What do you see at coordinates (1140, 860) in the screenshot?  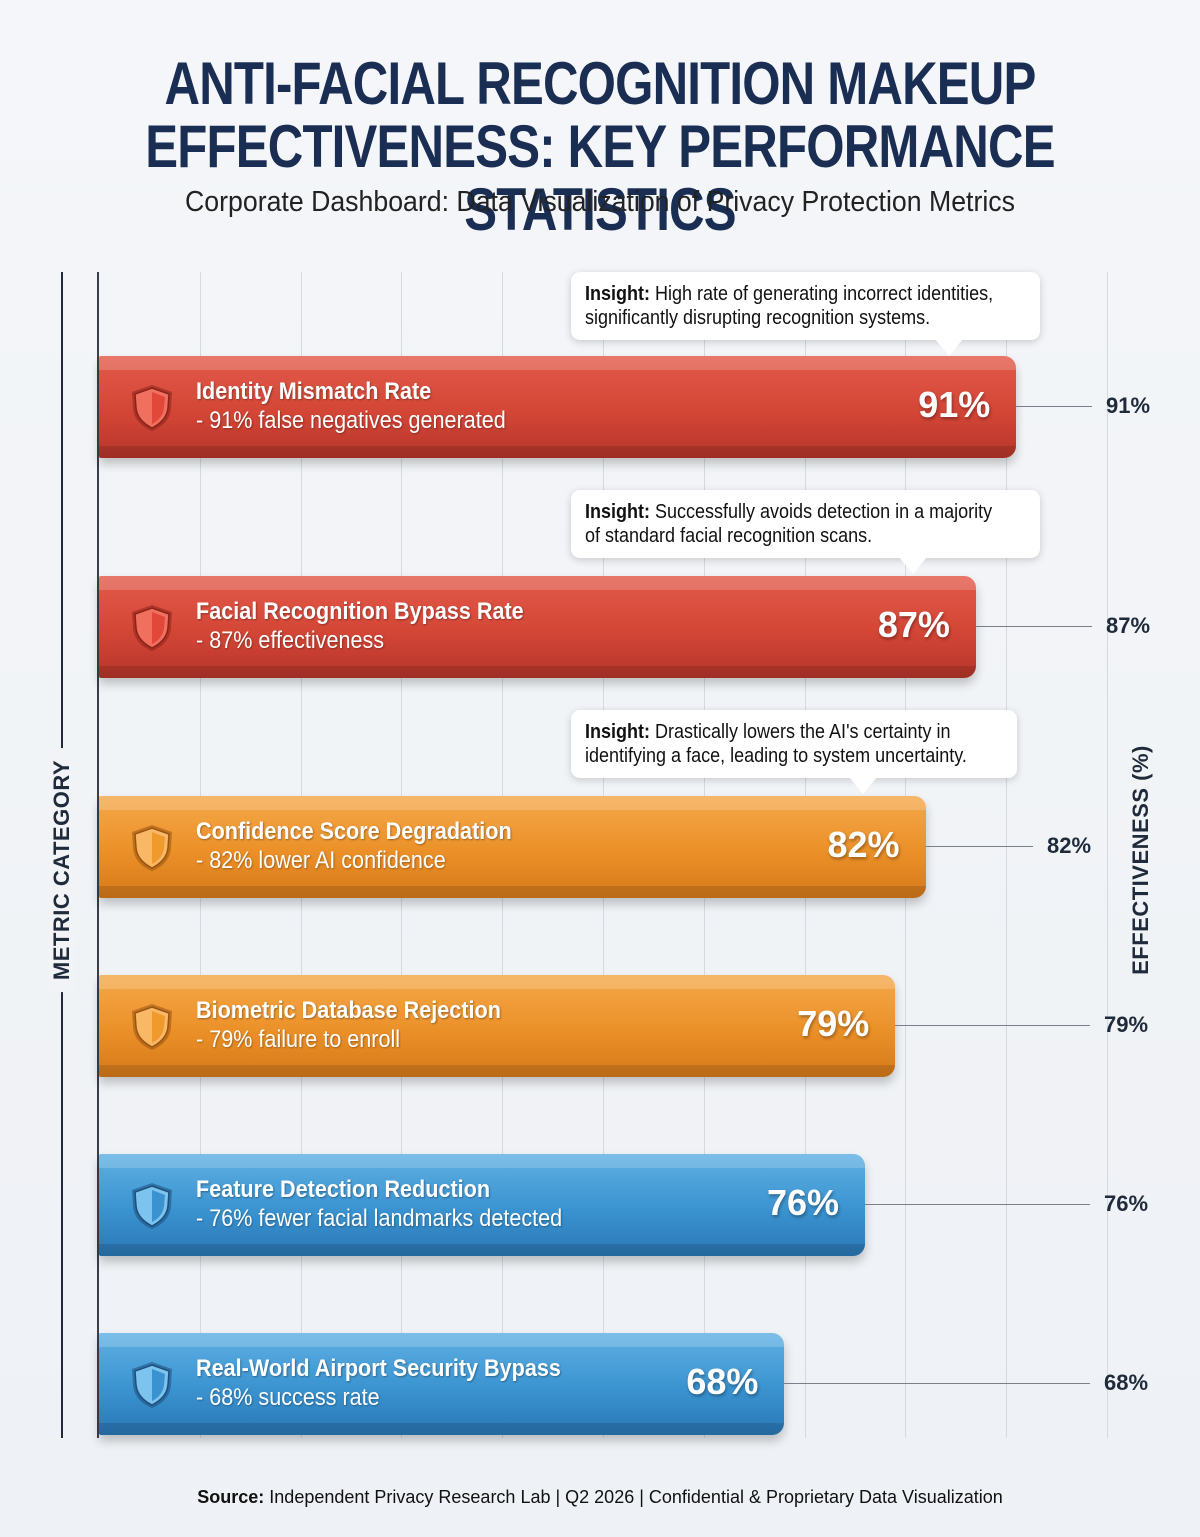 I see `x-axis-label: EFFECTIVENESS (%)` at bounding box center [1140, 860].